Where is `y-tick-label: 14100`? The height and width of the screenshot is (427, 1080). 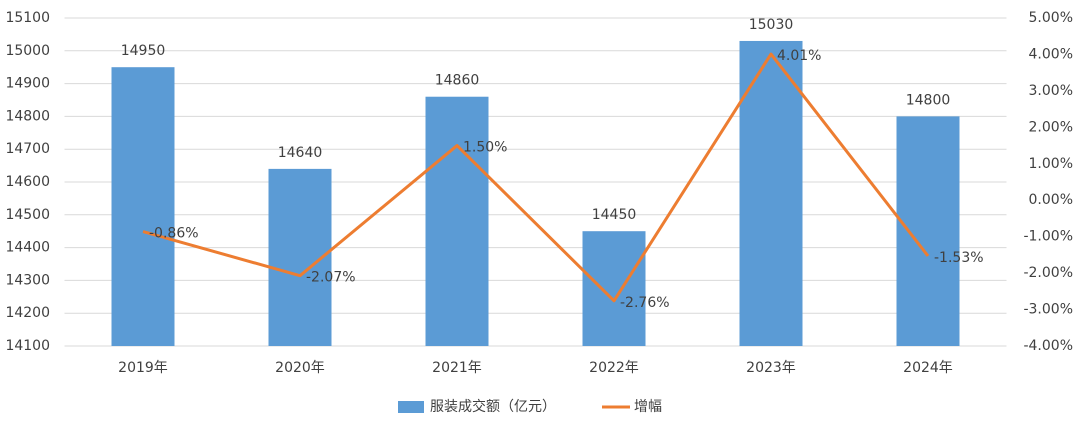 y-tick-label: 14100 is located at coordinates (27, 346).